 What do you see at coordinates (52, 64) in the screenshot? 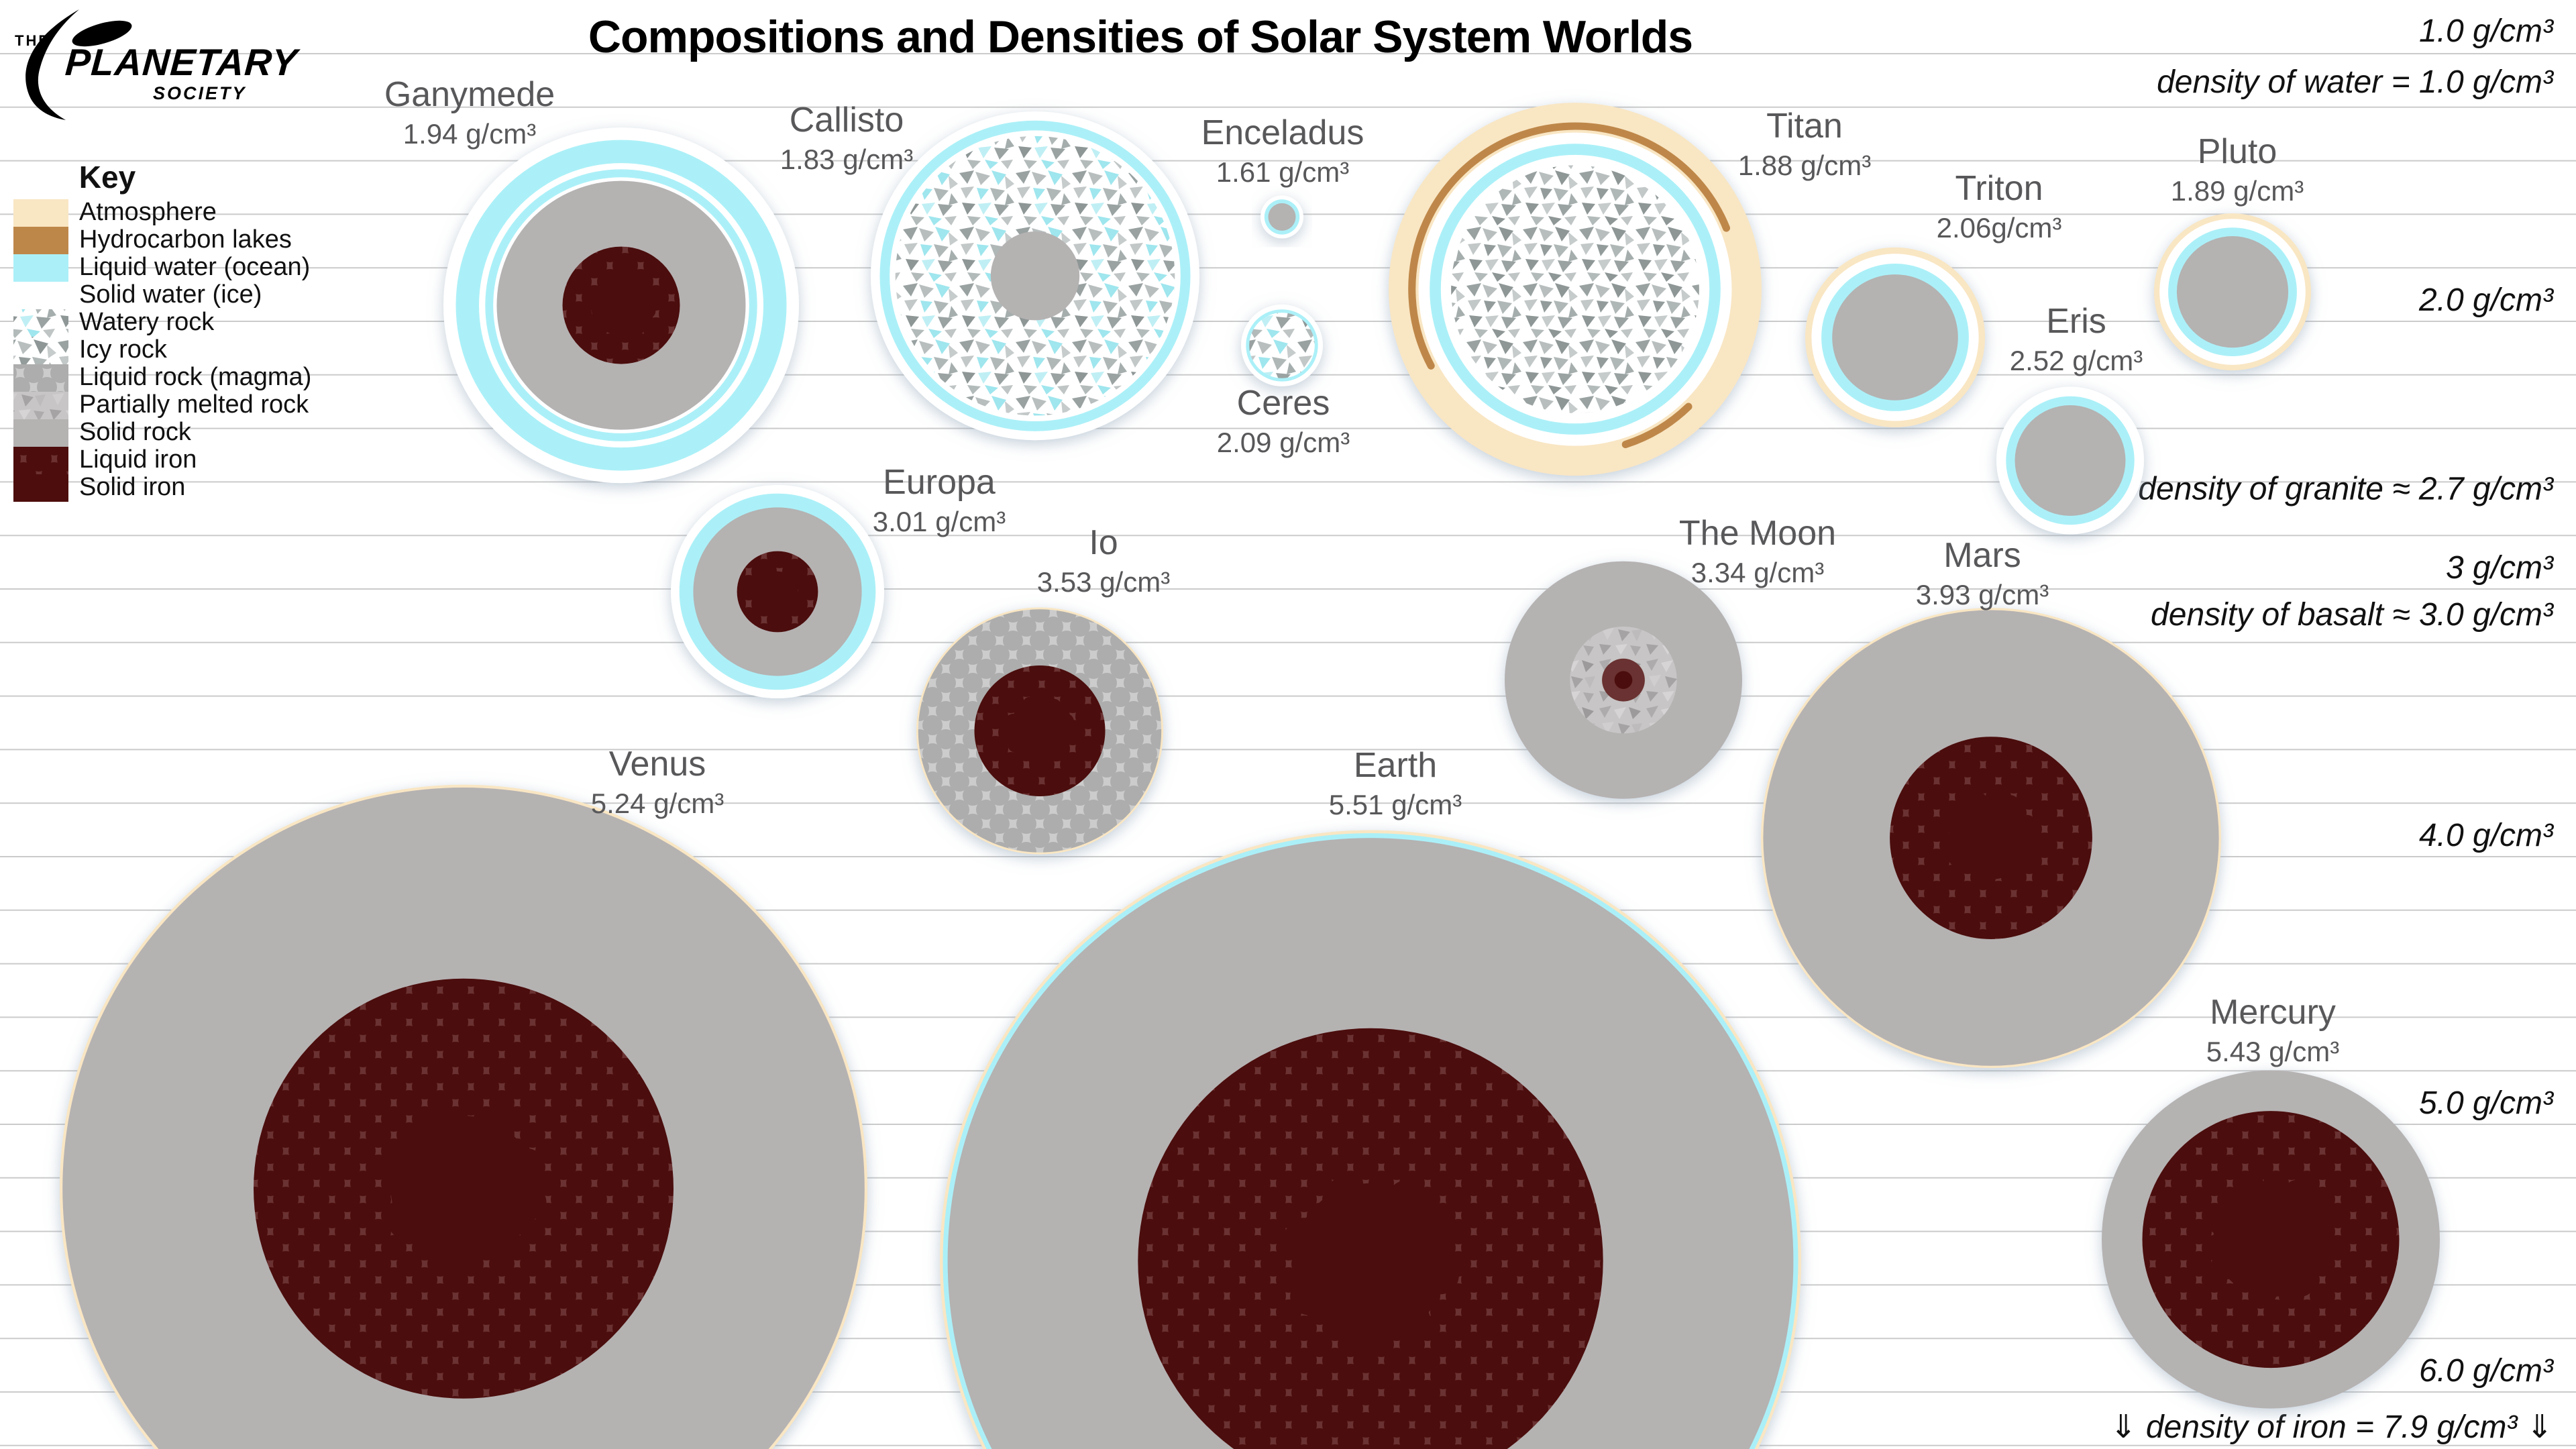
I see `logo-swoosh-crescent` at bounding box center [52, 64].